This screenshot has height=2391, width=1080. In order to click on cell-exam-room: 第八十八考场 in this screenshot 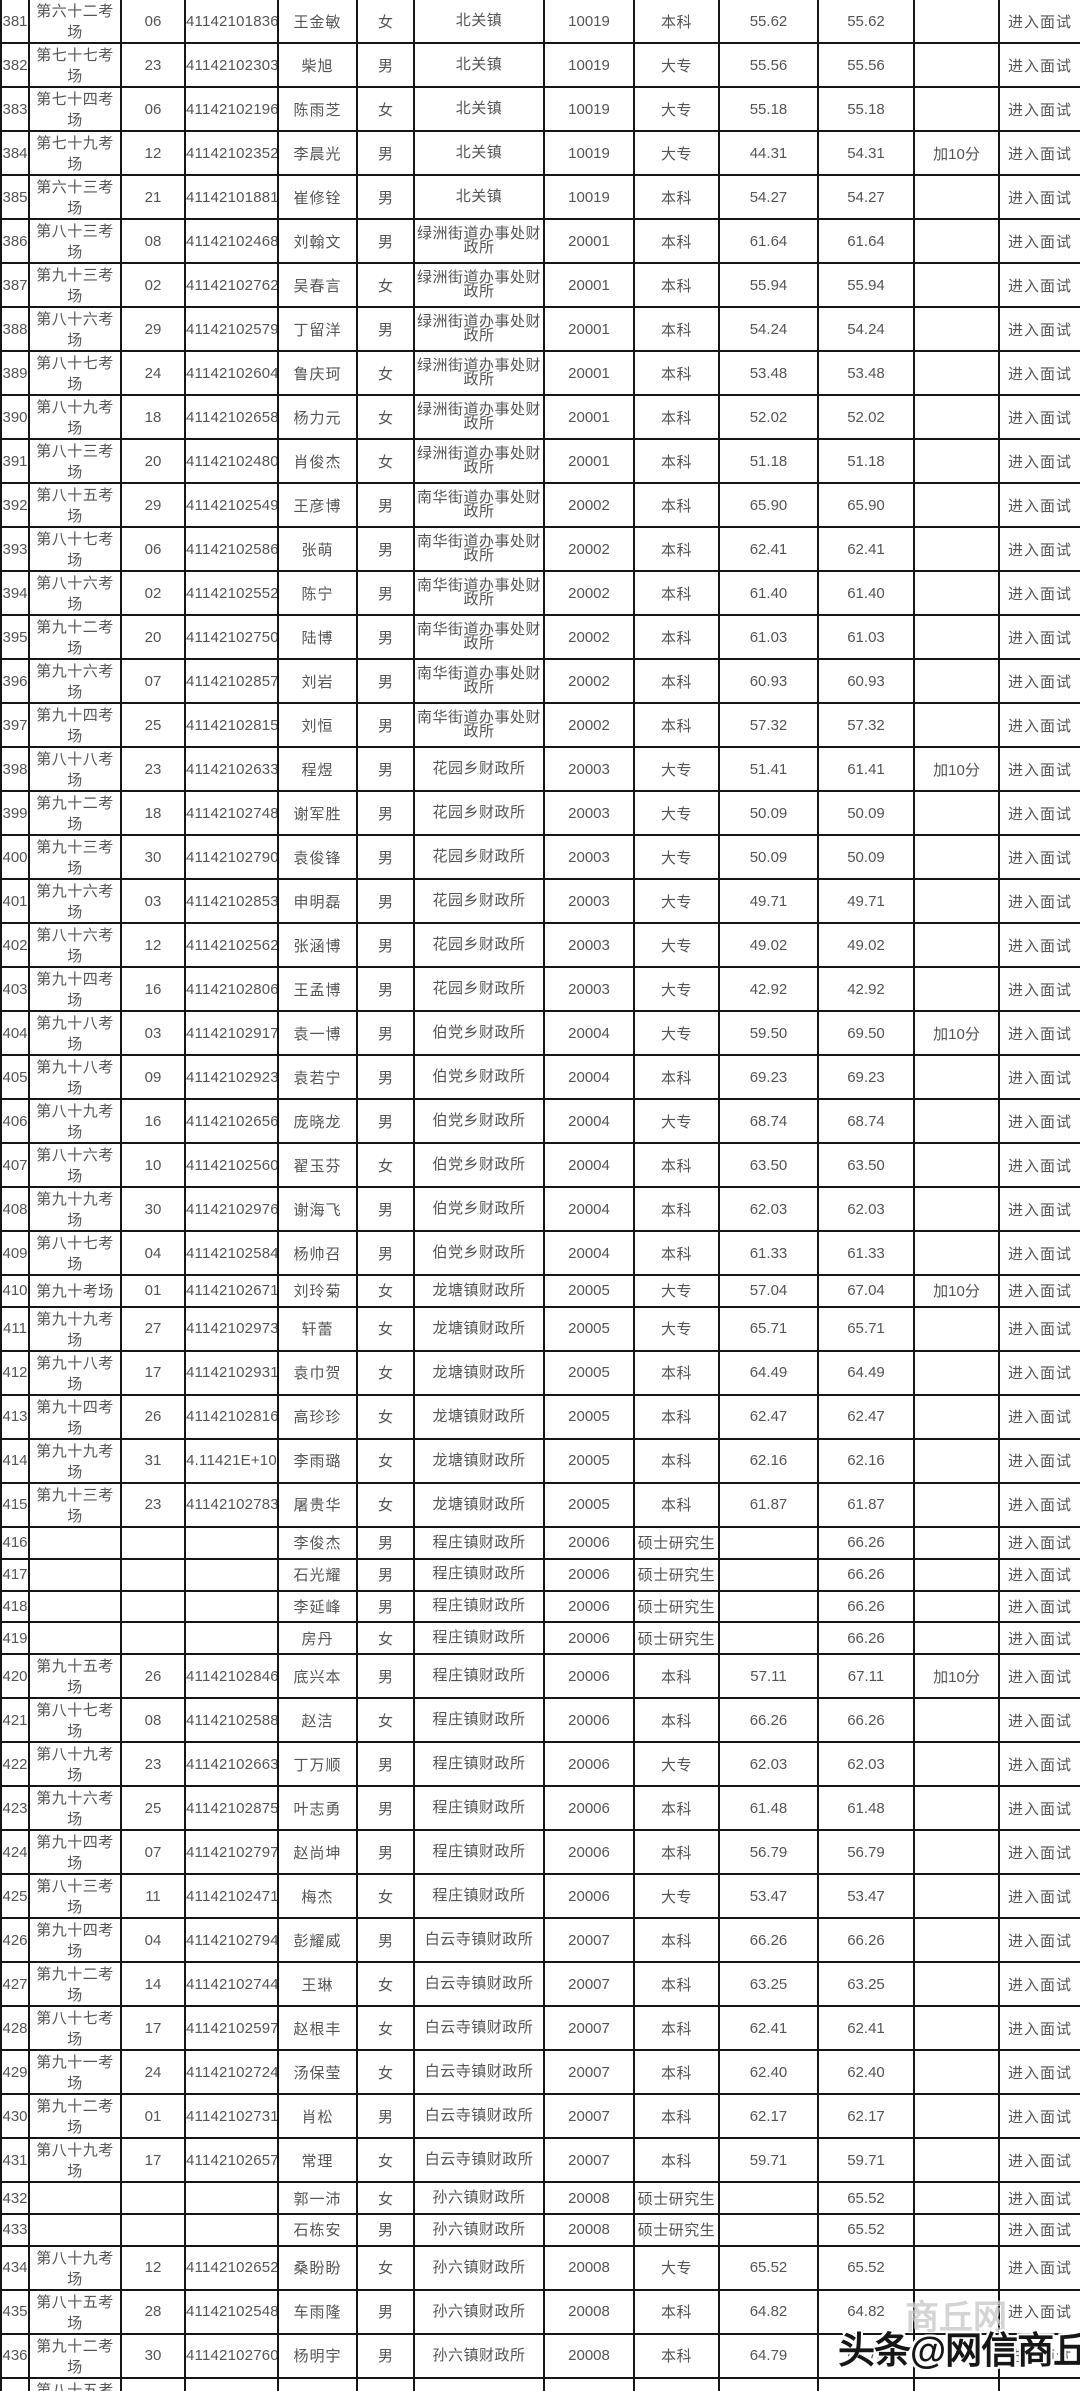, I will do `click(75, 769)`.